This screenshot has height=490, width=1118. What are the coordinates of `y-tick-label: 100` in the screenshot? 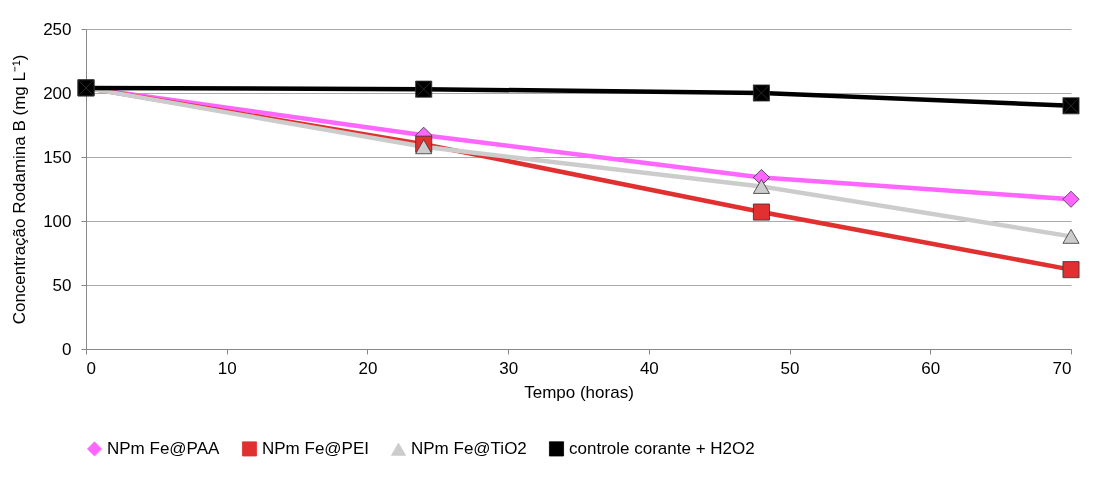 It's located at (57, 221).